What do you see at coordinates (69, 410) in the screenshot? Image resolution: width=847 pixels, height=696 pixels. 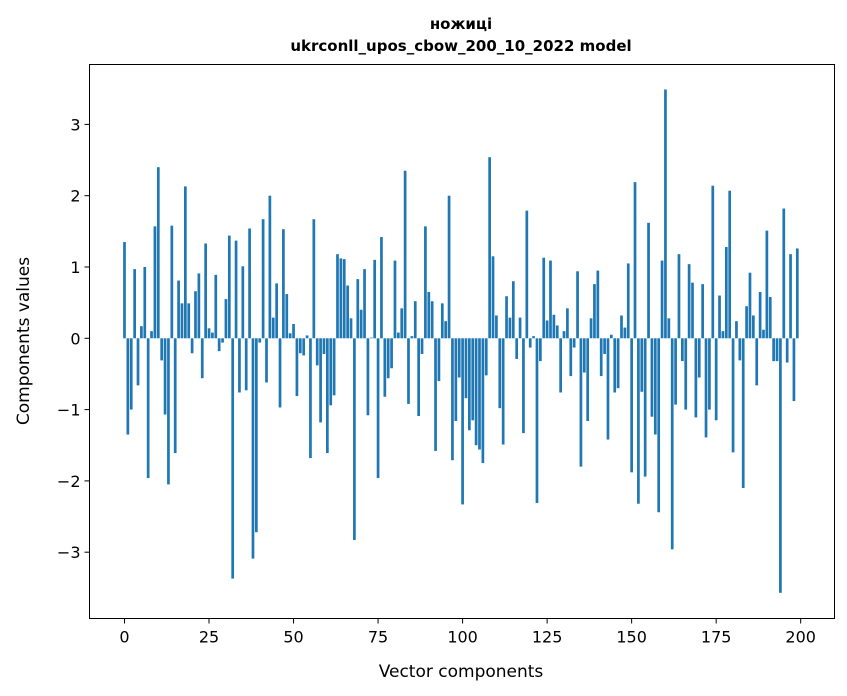 I see `y-tick-label: −1` at bounding box center [69, 410].